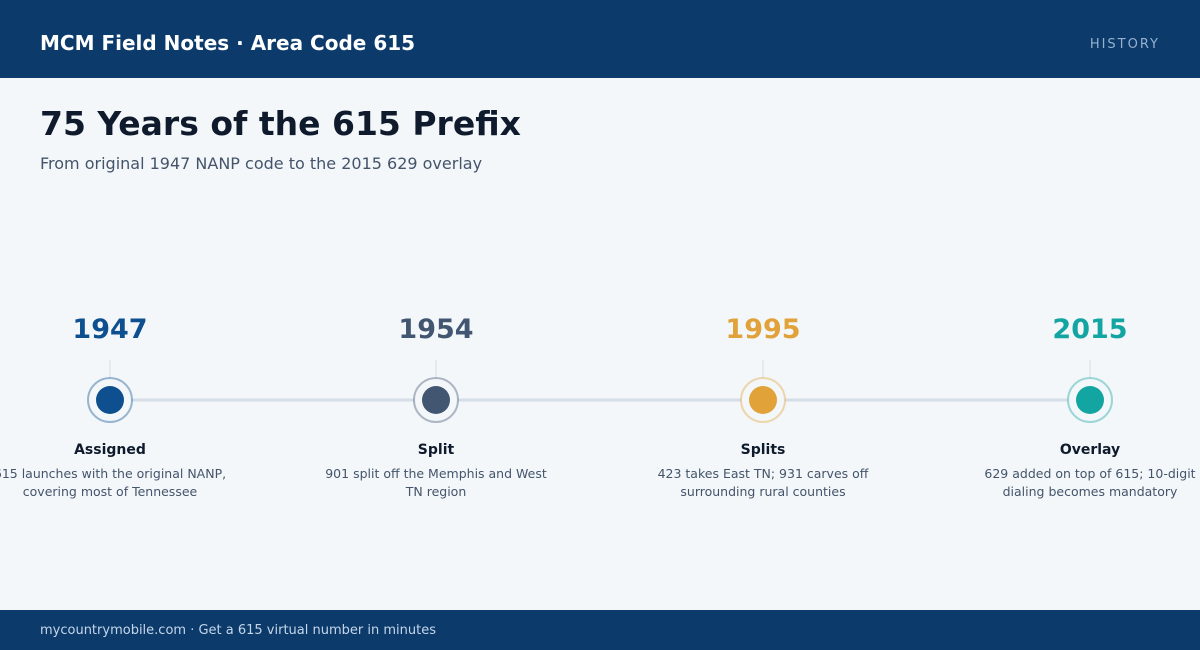 The height and width of the screenshot is (650, 1200). Describe the element at coordinates (436, 450) in the screenshot. I see `milestone-label-split: Split` at that location.